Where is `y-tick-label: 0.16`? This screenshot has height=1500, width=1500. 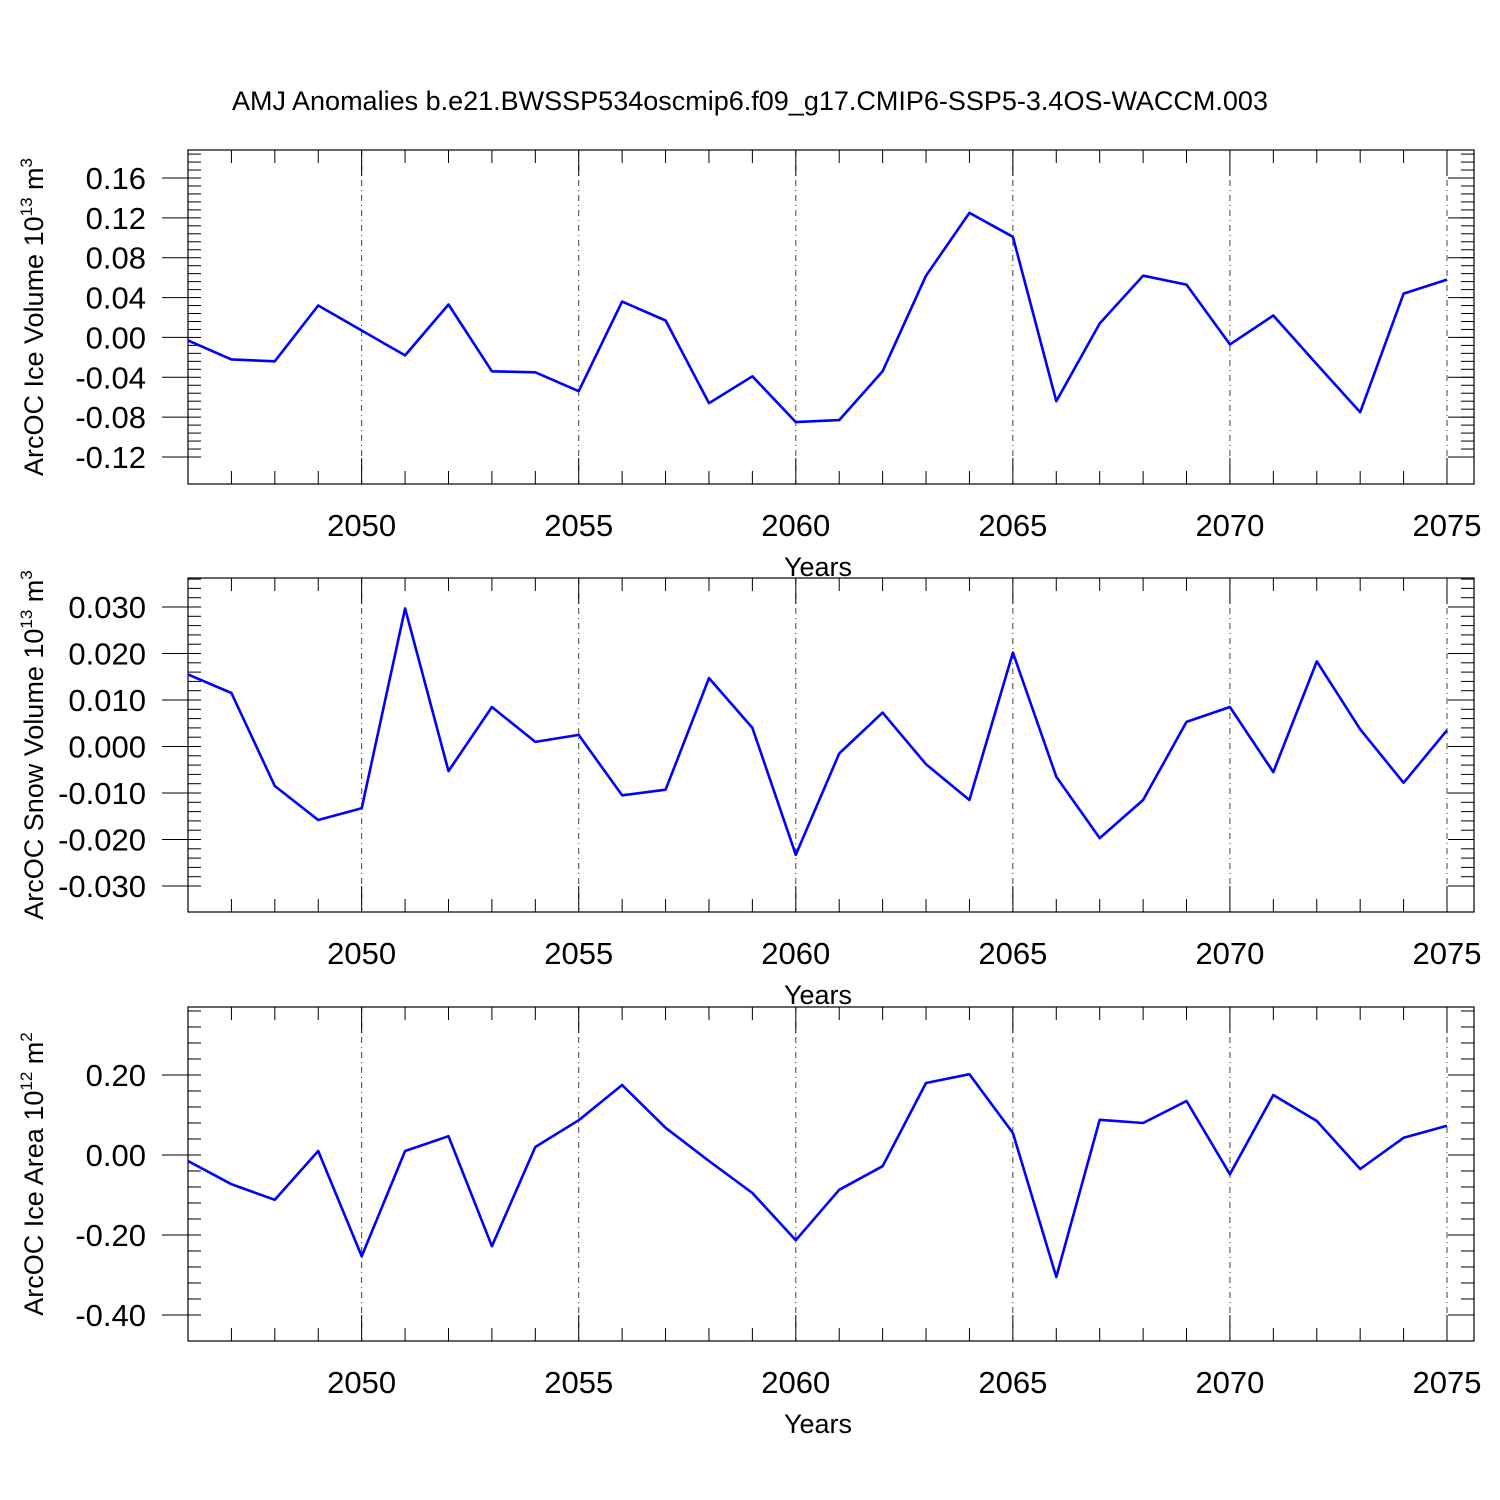 y-tick-label: 0.16 is located at coordinates (116, 178).